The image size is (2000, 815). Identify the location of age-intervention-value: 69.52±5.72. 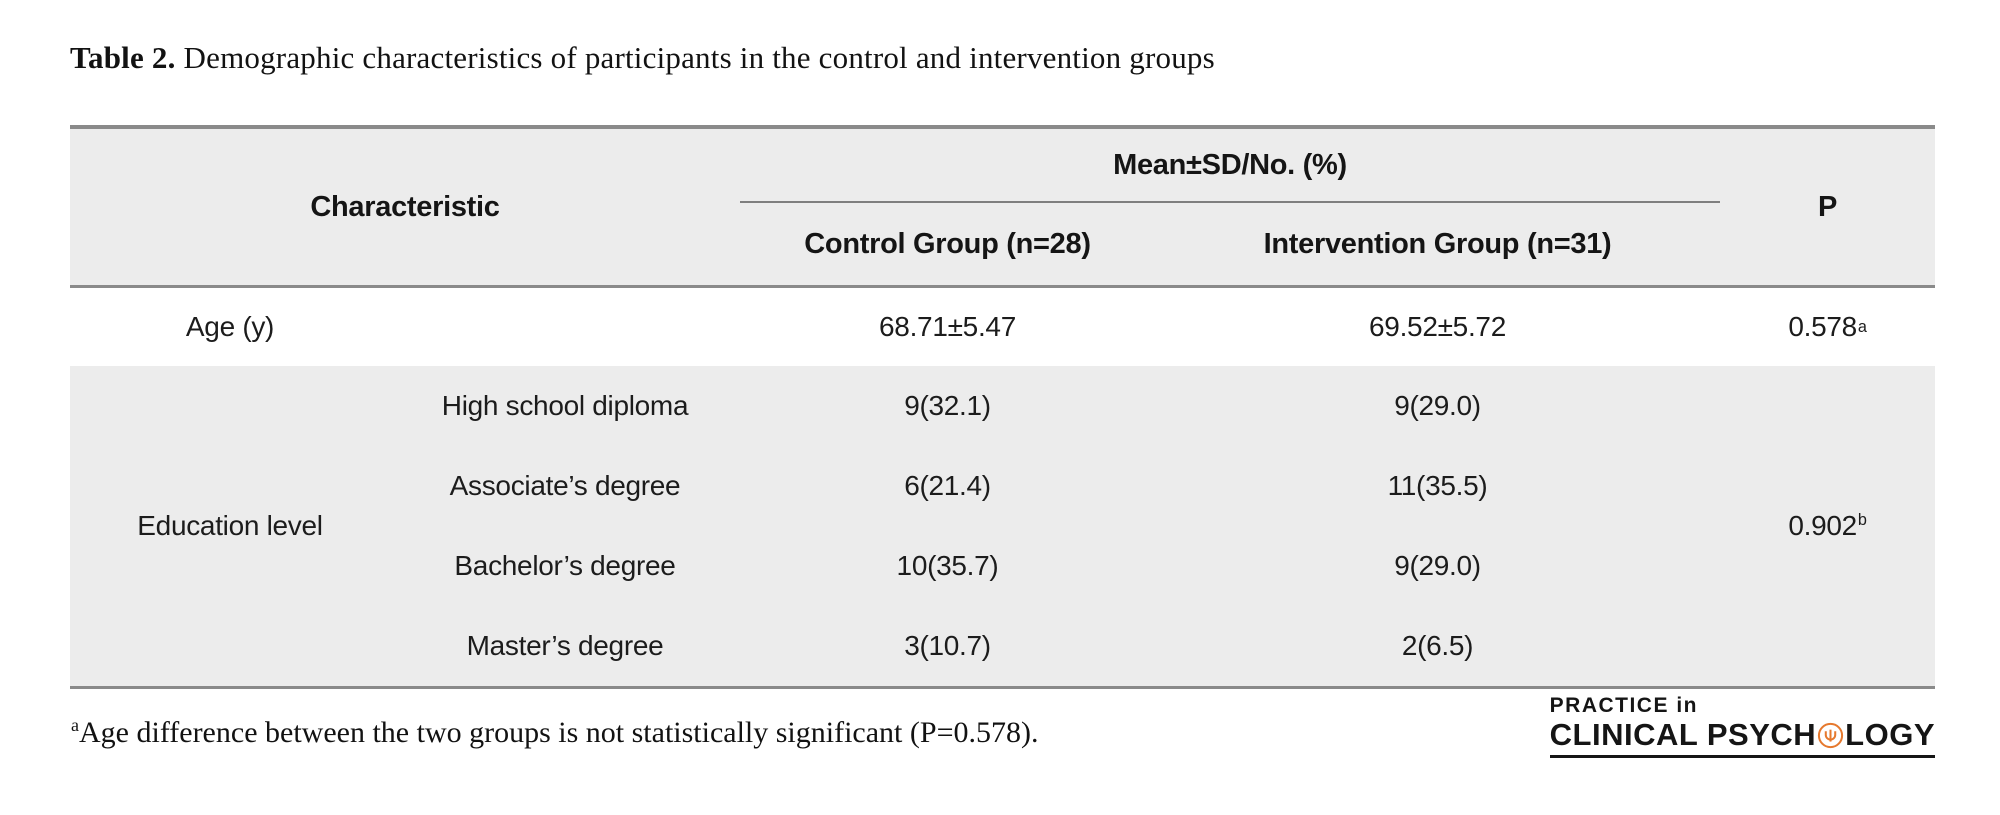
(1437, 326).